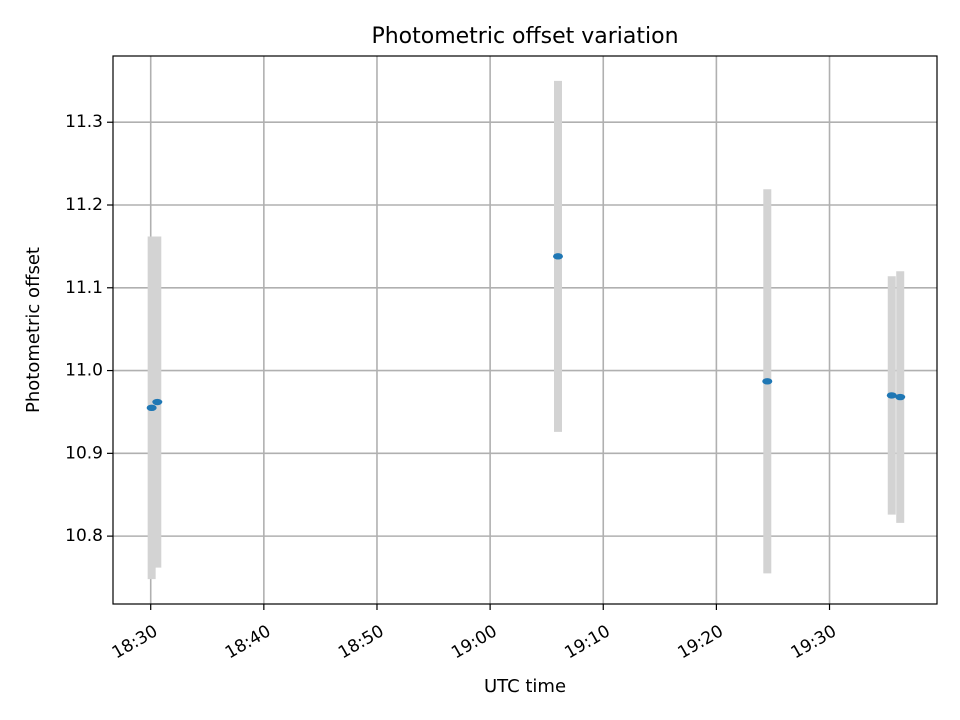 The height and width of the screenshot is (720, 960). Describe the element at coordinates (248, 642) in the screenshot. I see `x-tick-label: 18:40` at that location.